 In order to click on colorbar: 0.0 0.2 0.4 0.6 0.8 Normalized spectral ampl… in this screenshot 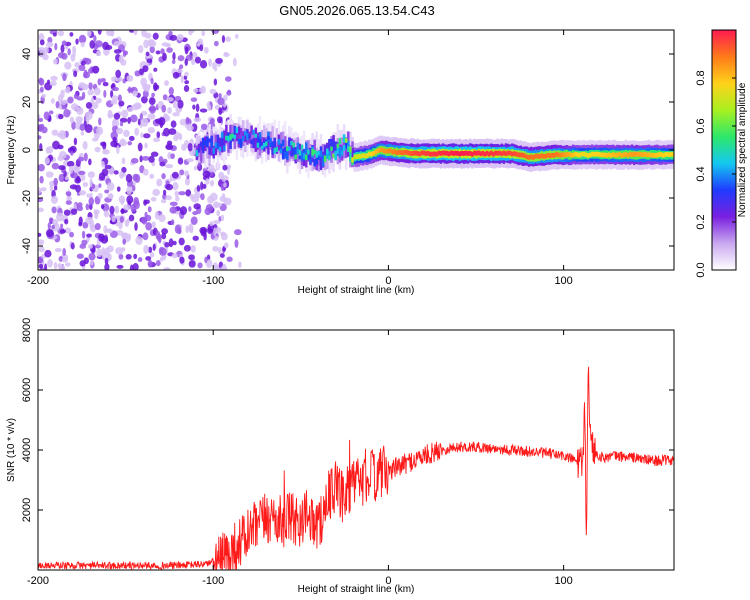, I will do `click(721, 153)`.